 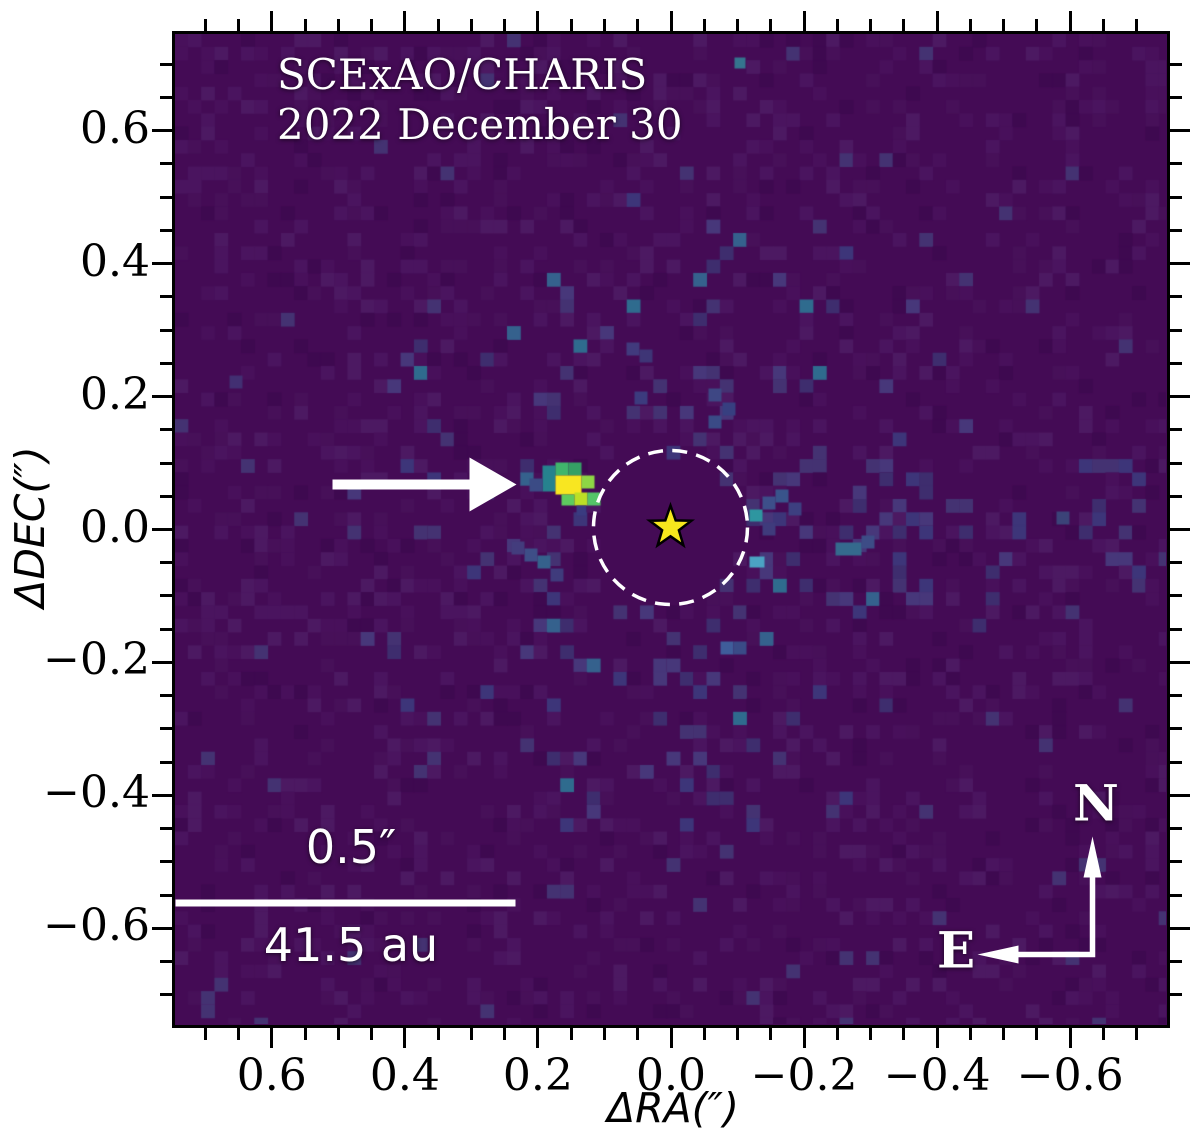 I want to click on y-tick-label: −0.6, so click(x=96, y=926).